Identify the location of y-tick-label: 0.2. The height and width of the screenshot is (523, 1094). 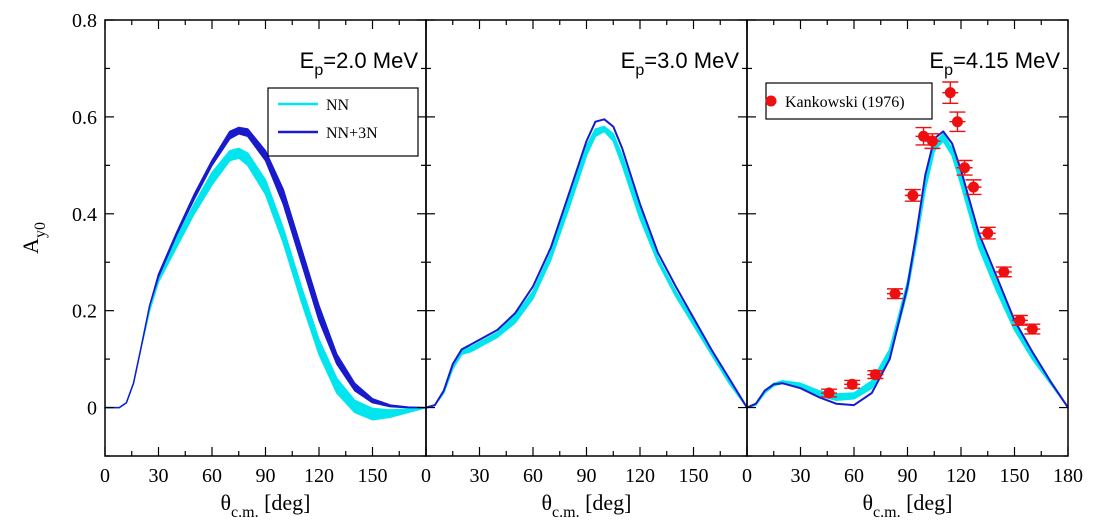
(84, 312).